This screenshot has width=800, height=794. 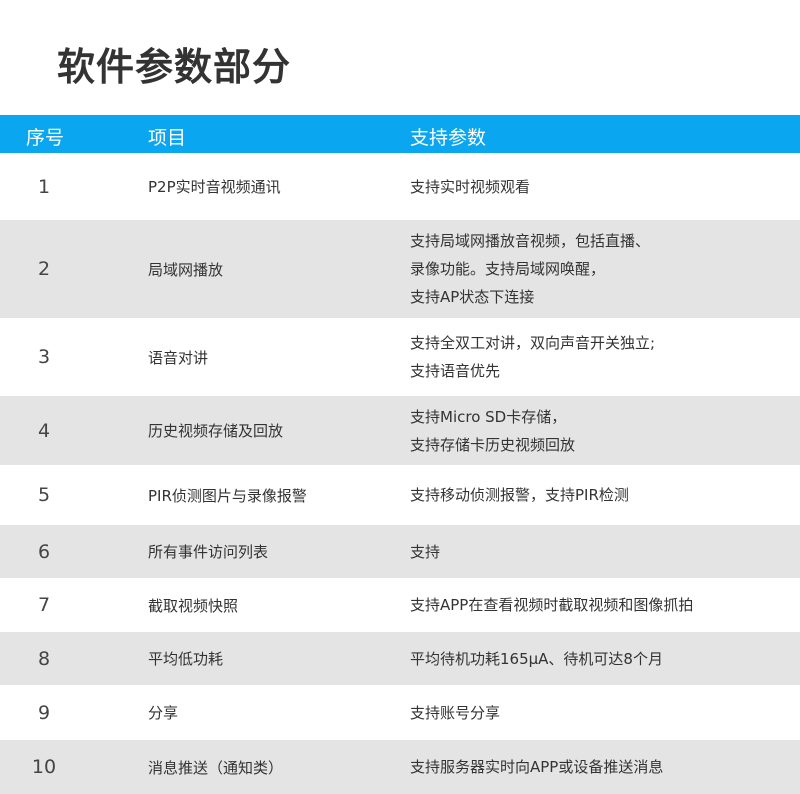 What do you see at coordinates (400, 186) in the screenshot?
I see `table-row: 1 P2P实时音视频通讯 支持实时视频观看` at bounding box center [400, 186].